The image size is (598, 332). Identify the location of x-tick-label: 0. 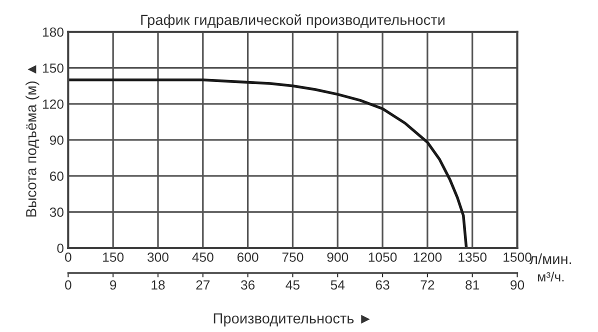
(68, 257).